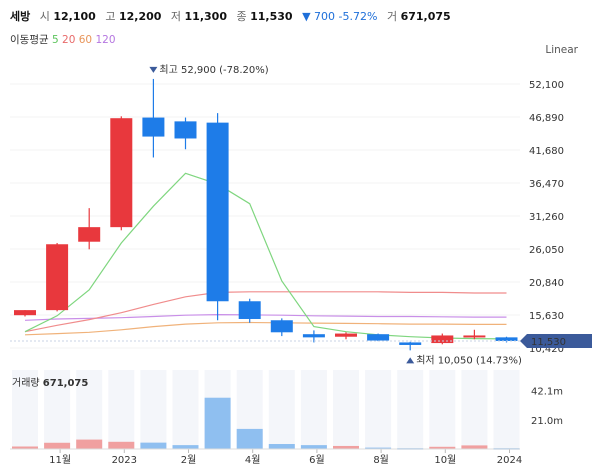 The image size is (600, 472). I want to click on ma120-line, so click(265, 317).